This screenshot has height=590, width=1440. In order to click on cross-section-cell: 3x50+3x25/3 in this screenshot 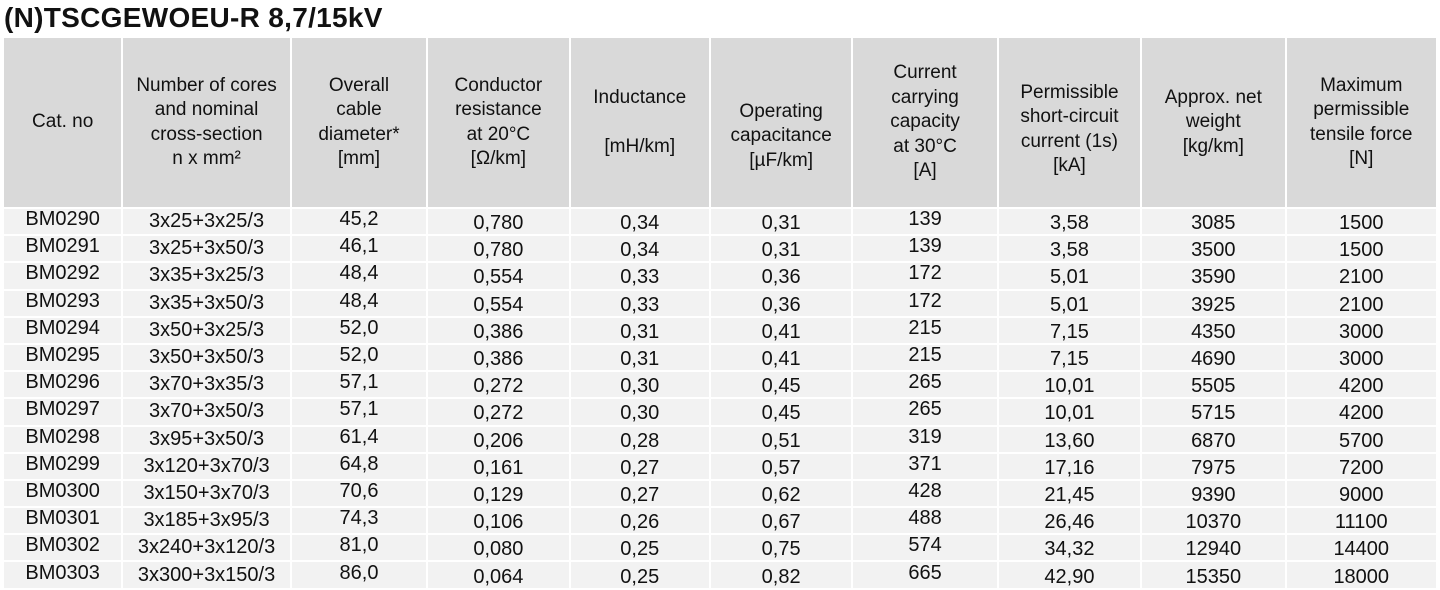, I will do `click(206, 330)`.